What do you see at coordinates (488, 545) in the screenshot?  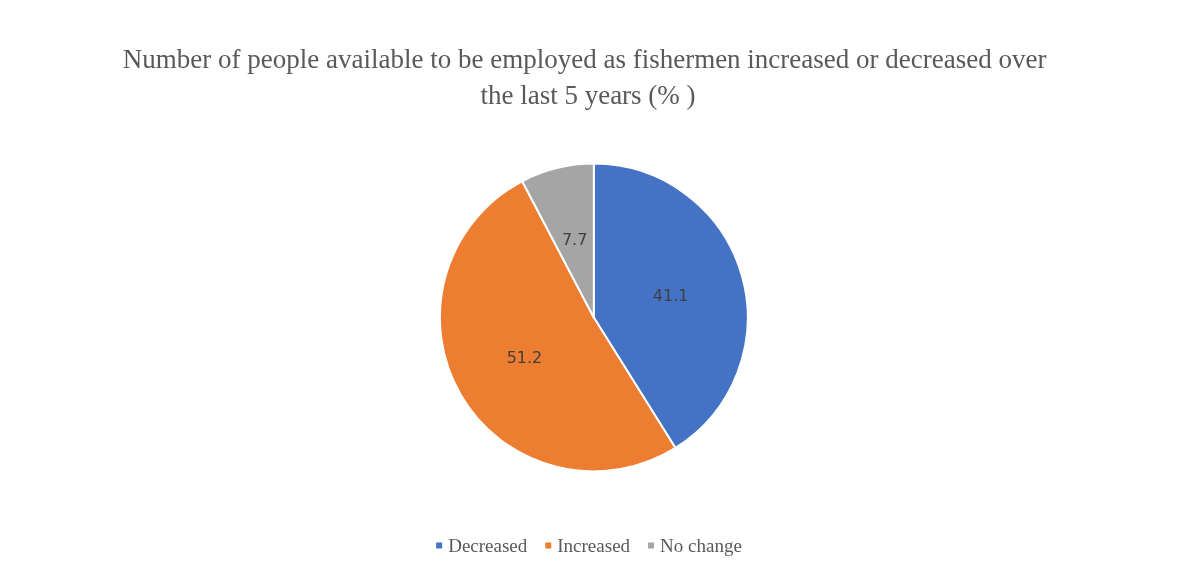 I see `legend-label: Decreased` at bounding box center [488, 545].